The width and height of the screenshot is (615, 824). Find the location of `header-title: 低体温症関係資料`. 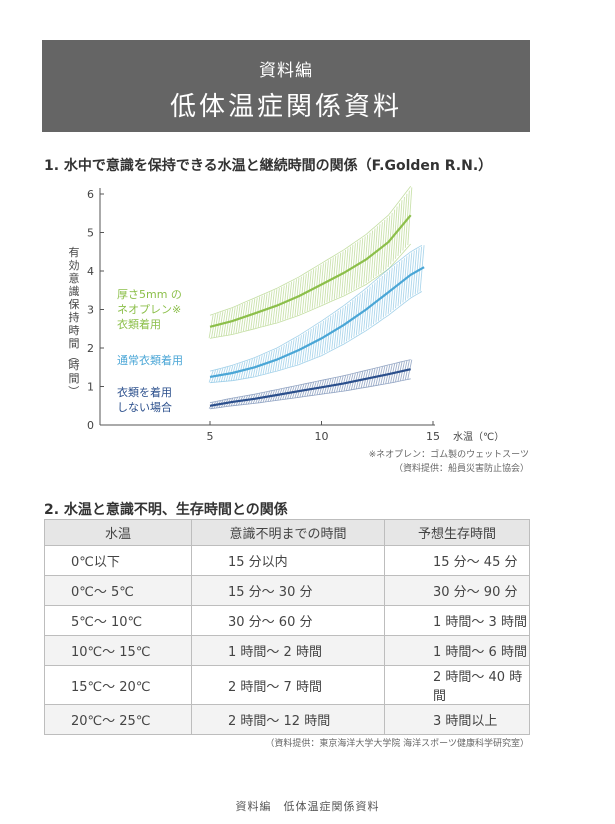

header-title: 低体温症関係資料 is located at coordinates (285, 107).